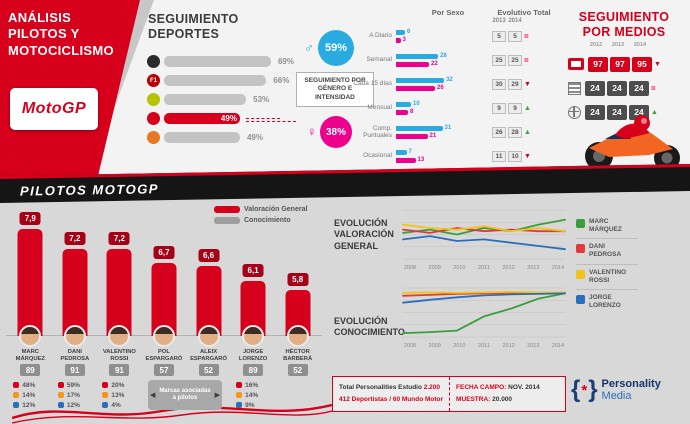 Image resolution: width=690 pixels, height=424 pixels. What do you see at coordinates (153, 61) in the screenshot?
I see `football-icon` at bounding box center [153, 61].